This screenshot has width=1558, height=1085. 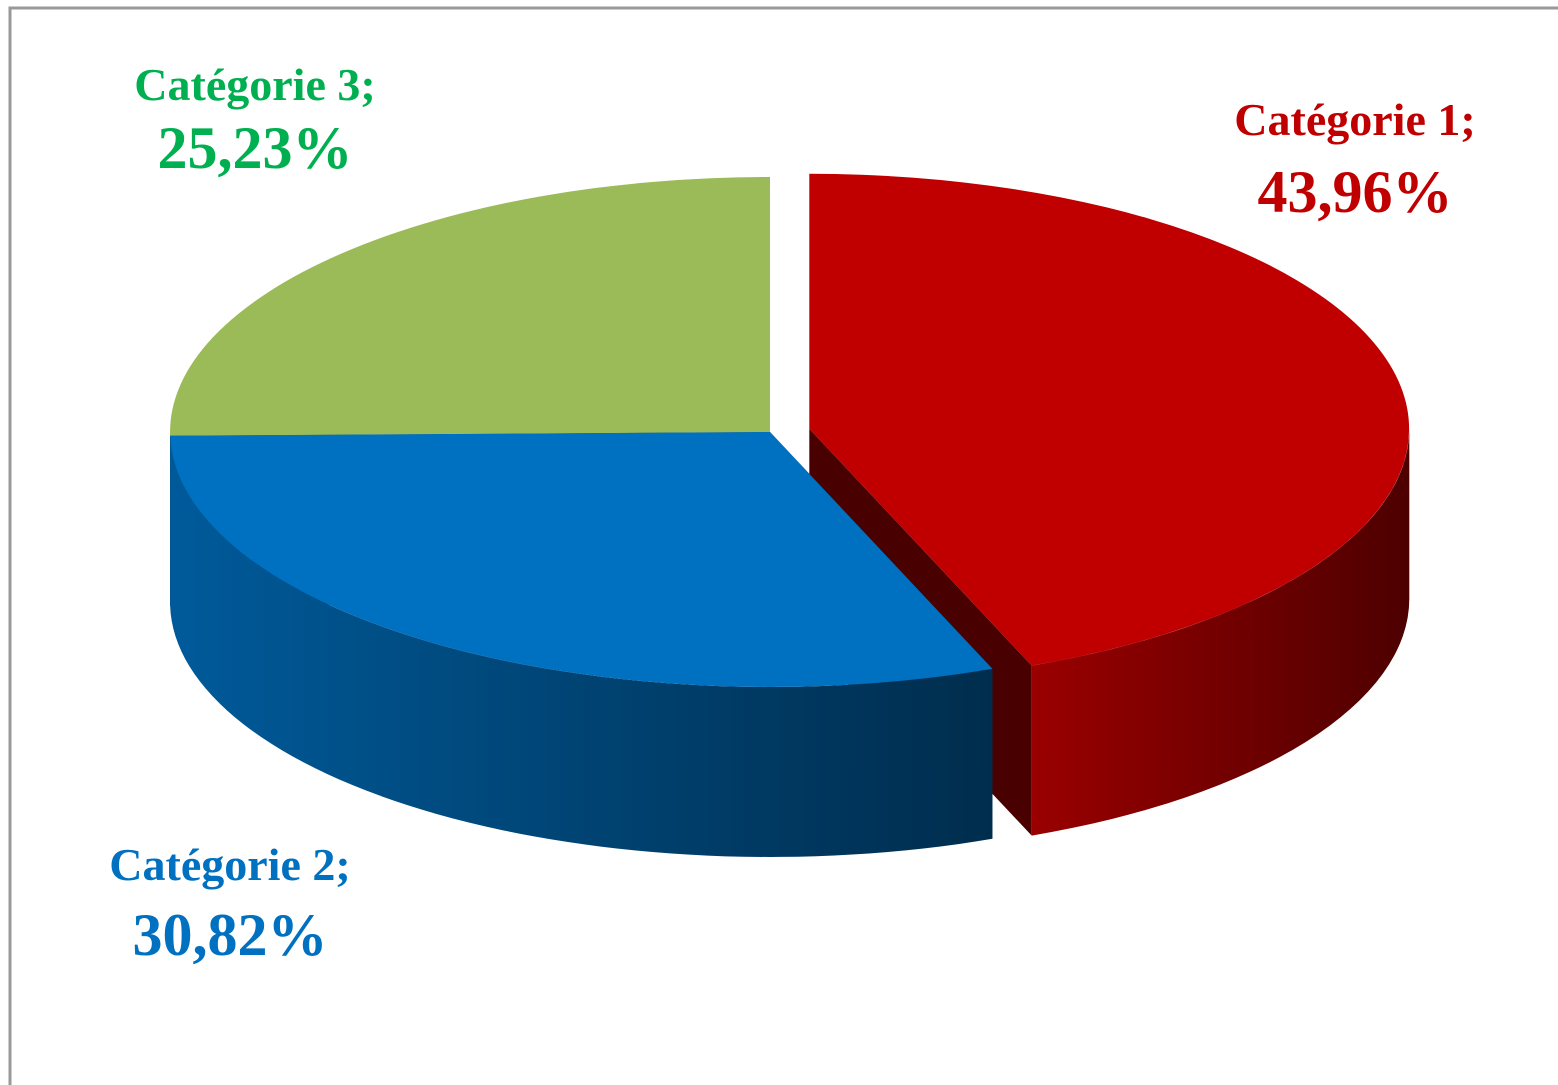 What do you see at coordinates (255, 148) in the screenshot?
I see `data-label-value: 25,23%` at bounding box center [255, 148].